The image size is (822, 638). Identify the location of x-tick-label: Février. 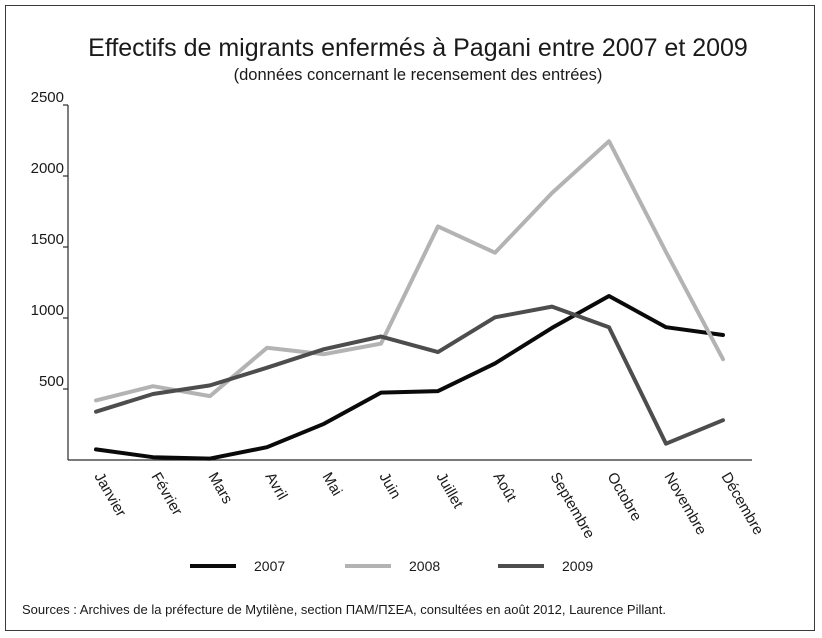
(167, 494).